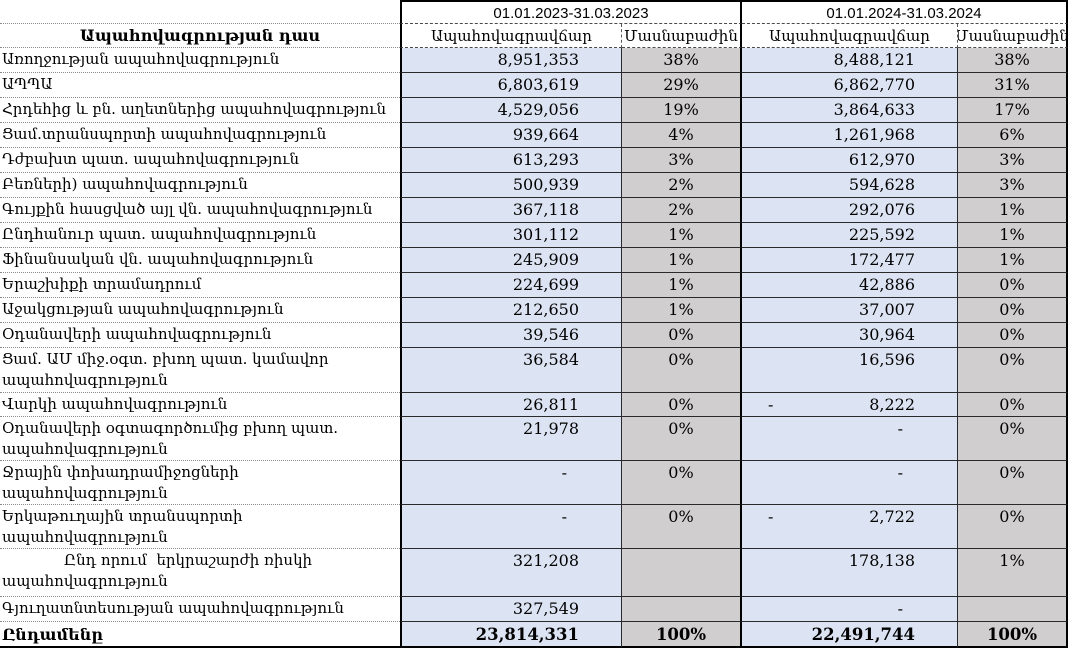  I want to click on premium-2023-cell: 500,939, so click(511, 185).